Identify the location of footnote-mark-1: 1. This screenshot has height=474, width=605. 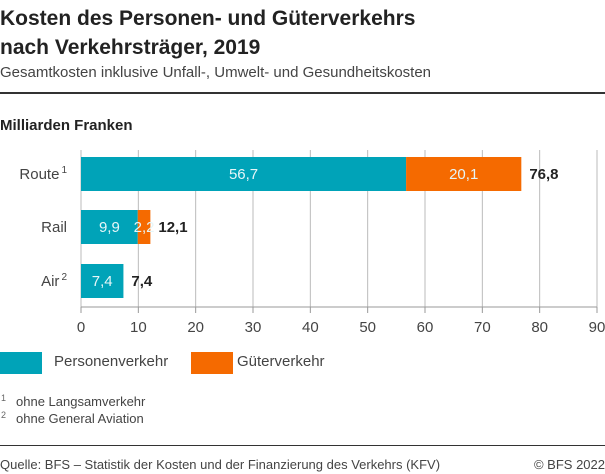
(4, 398).